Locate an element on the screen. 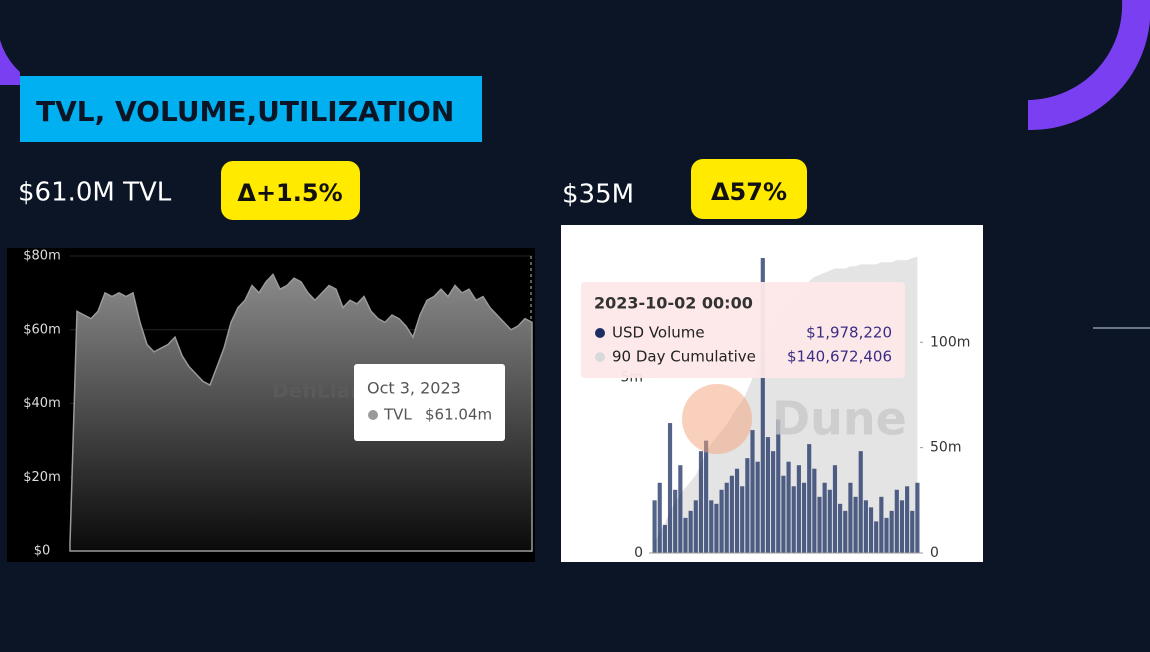  tvl-label: $61.0M TVL is located at coordinates (95, 193).